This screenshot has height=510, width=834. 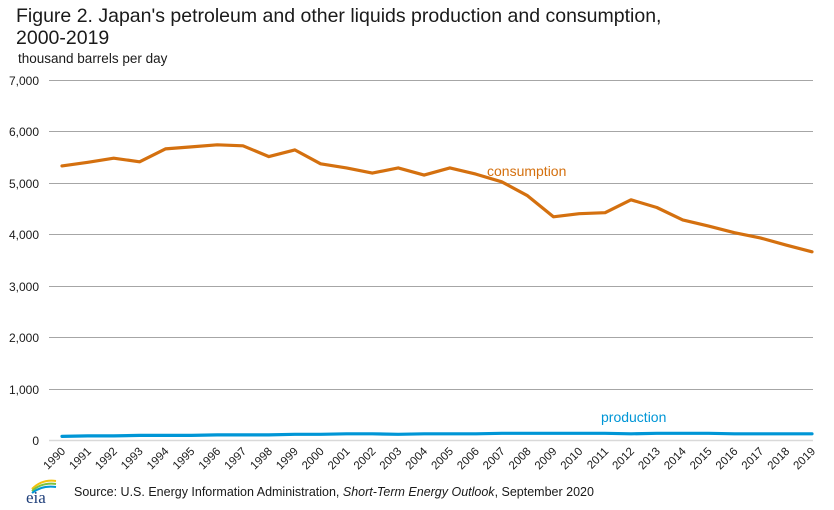 I want to click on x-tick-label: 1993, so click(x=132, y=459).